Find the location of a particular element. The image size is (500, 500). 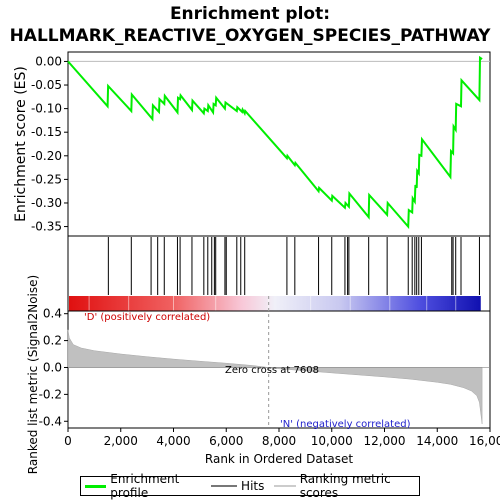

es-ytick-label: -0.10 is located at coordinates (46, 109).